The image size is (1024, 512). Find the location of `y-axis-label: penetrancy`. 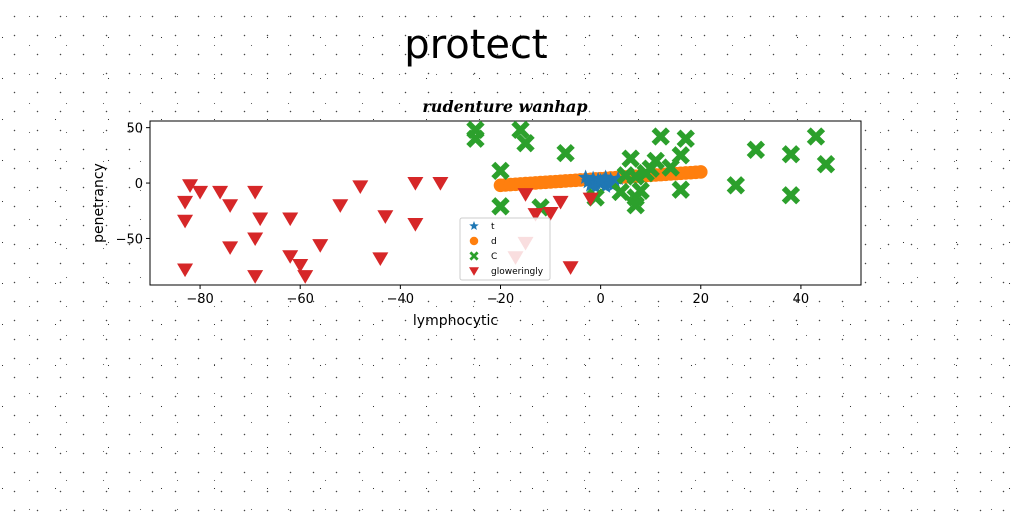

y-axis-label: penetrancy is located at coordinates (99, 203).